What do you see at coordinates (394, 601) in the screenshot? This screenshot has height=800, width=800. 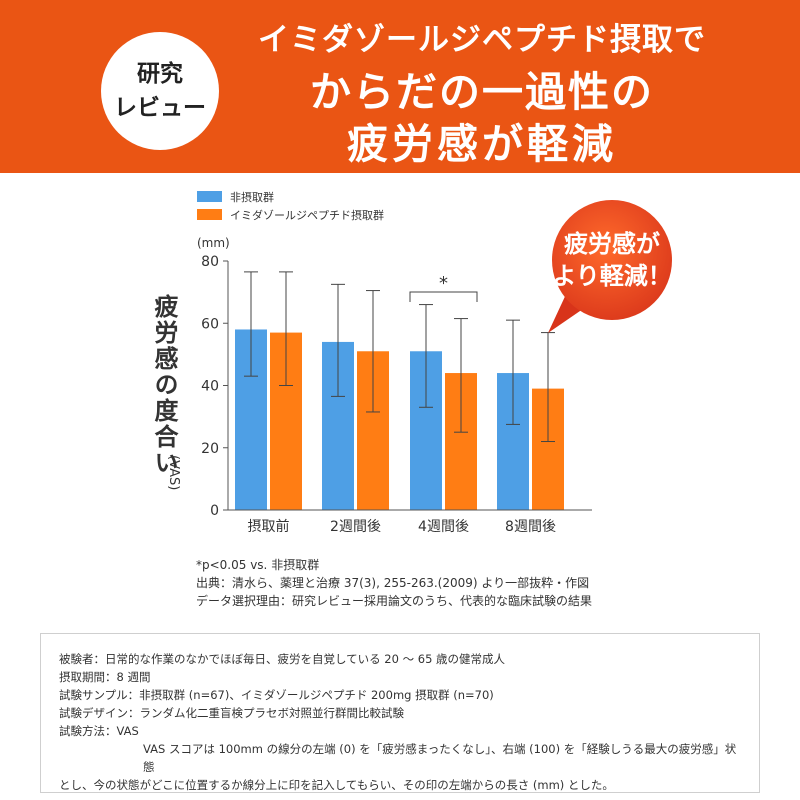 I see `selection-reason-note: データ選択理由：研究レビュー採用論文のうち、代表的な臨床試験の結果` at bounding box center [394, 601].